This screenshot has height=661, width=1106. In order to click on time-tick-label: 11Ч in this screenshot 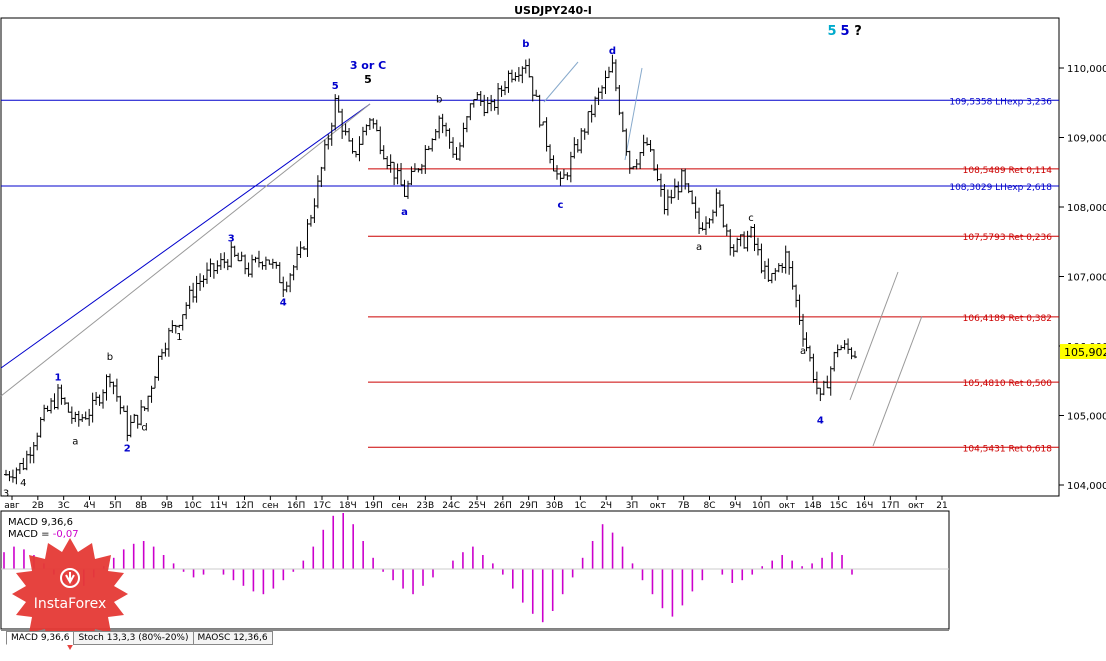, I will do `click(219, 506)`.